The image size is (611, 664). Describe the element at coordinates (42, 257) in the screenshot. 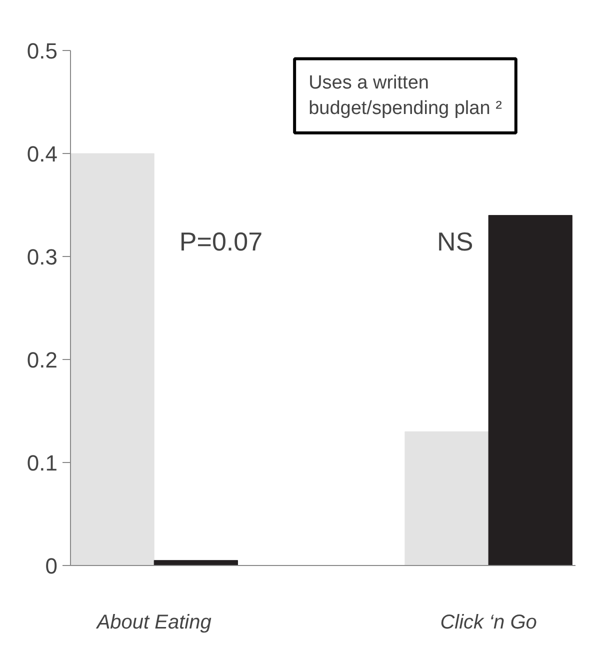

I see `y-tick-label: 0.3` at that location.